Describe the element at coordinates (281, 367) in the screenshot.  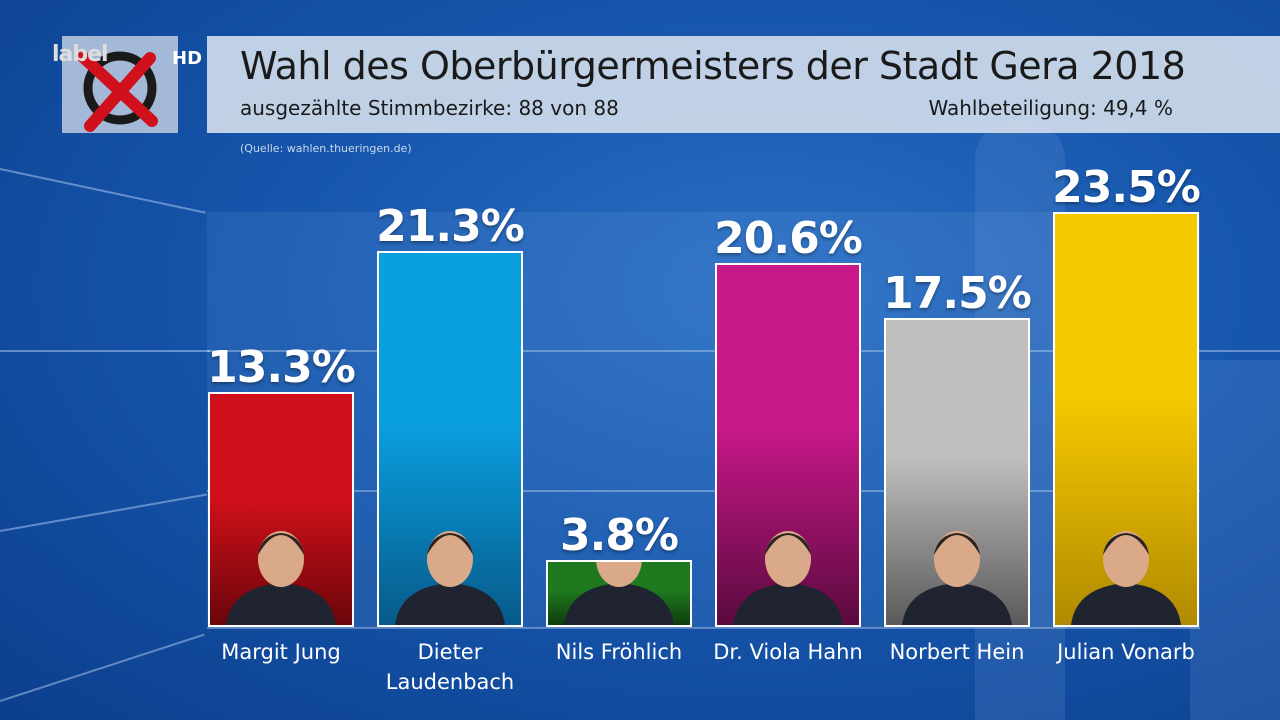
I see `value-label: 13.3%` at that location.